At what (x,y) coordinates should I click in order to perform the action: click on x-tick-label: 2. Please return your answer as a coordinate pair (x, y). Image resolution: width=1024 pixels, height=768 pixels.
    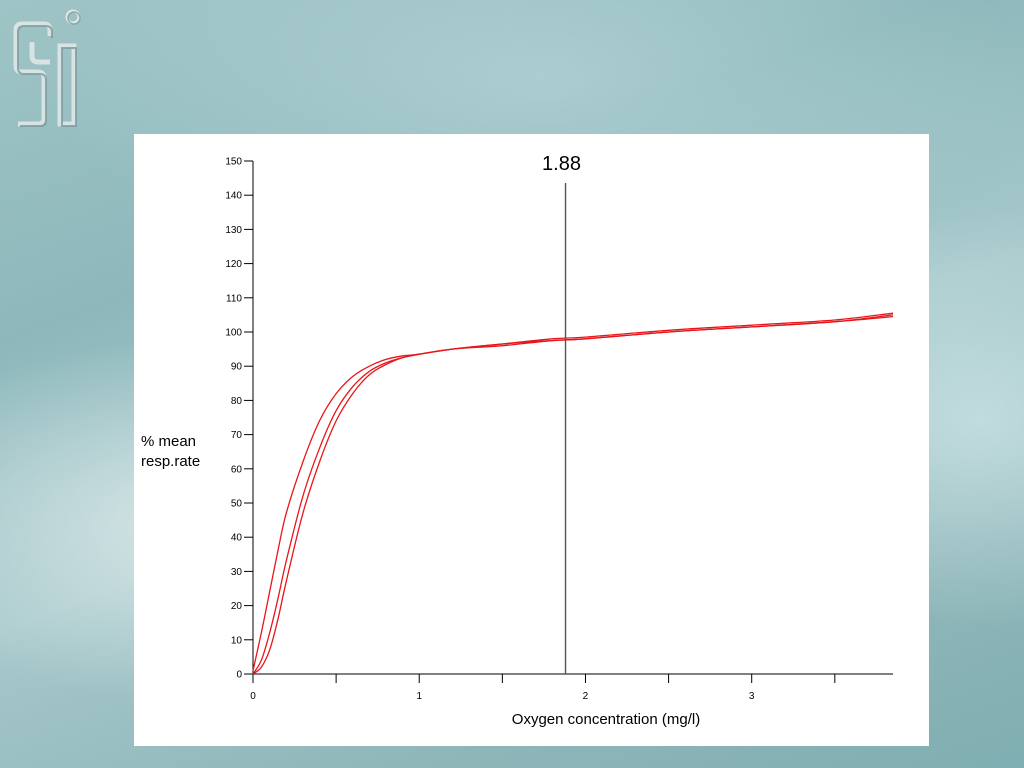
    Looking at the image, I should click on (586, 696).